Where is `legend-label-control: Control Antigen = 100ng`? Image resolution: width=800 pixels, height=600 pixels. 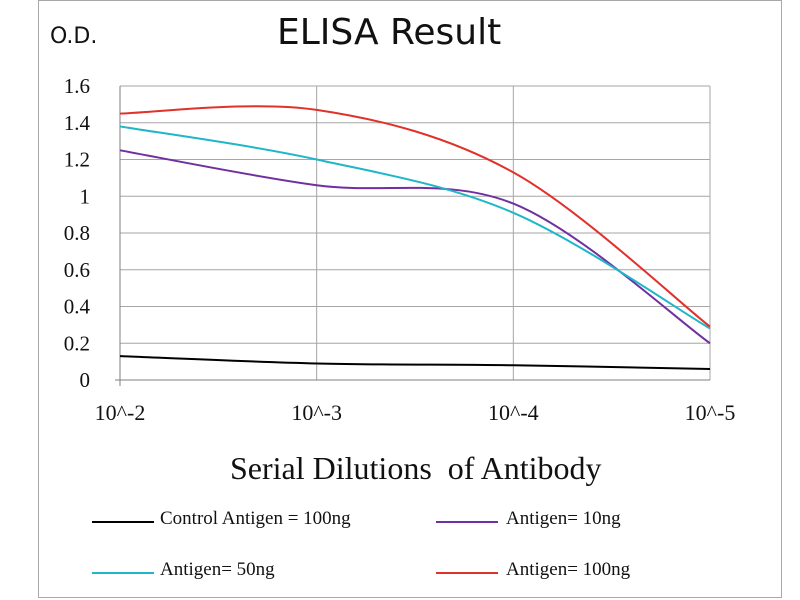
legend-label-control: Control Antigen = 100ng is located at coordinates (255, 518).